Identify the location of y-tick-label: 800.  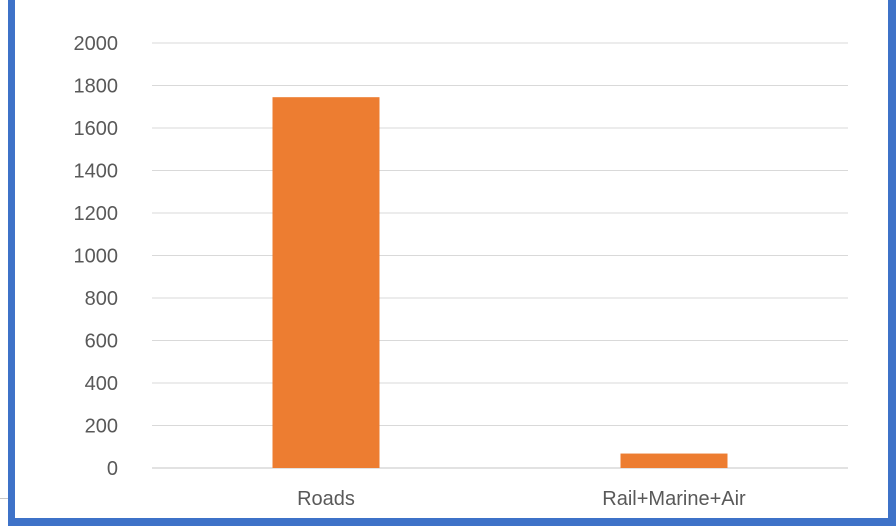
(101, 299).